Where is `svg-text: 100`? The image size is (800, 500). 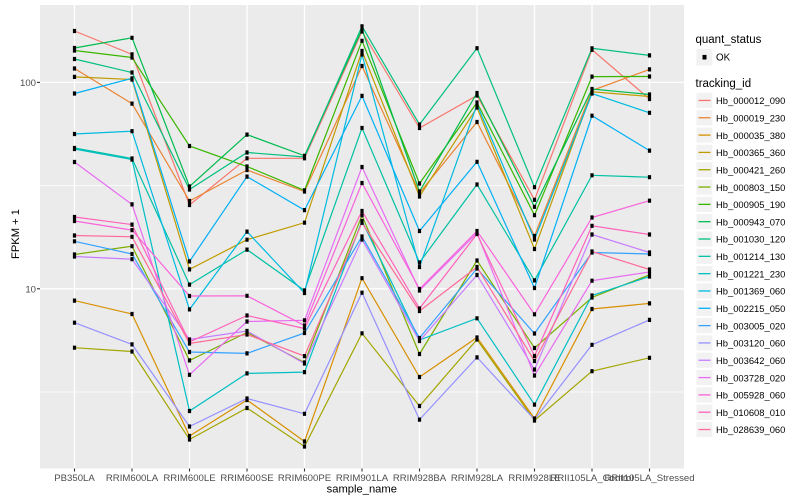
svg-text: 100 is located at coordinates (28, 83).